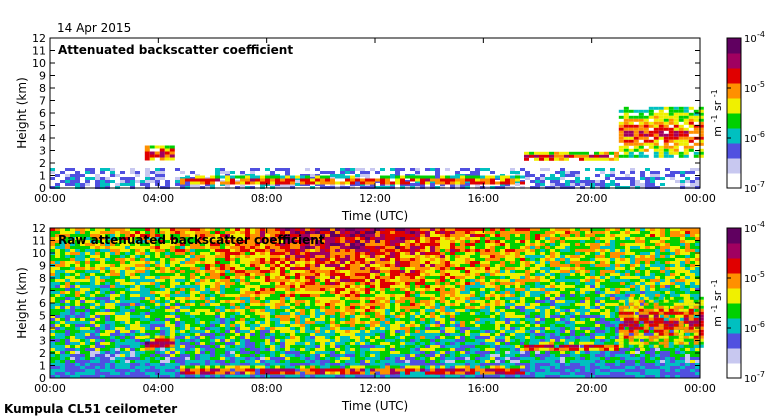  What do you see at coordinates (761, 184) in the screenshot?
I see `colorbar-tick-exponent: -7` at bounding box center [761, 184].